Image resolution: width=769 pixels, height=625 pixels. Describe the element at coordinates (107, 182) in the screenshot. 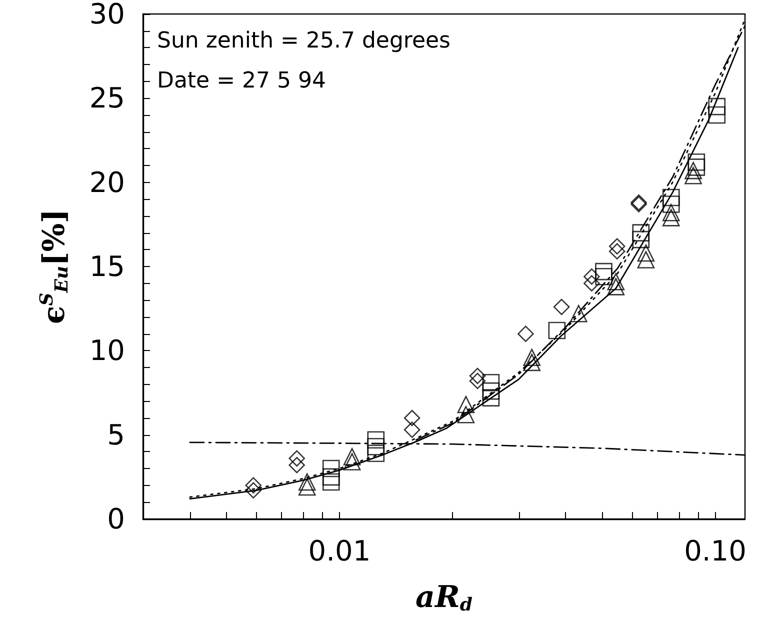

I see `y-tick-label: 20` at that location.